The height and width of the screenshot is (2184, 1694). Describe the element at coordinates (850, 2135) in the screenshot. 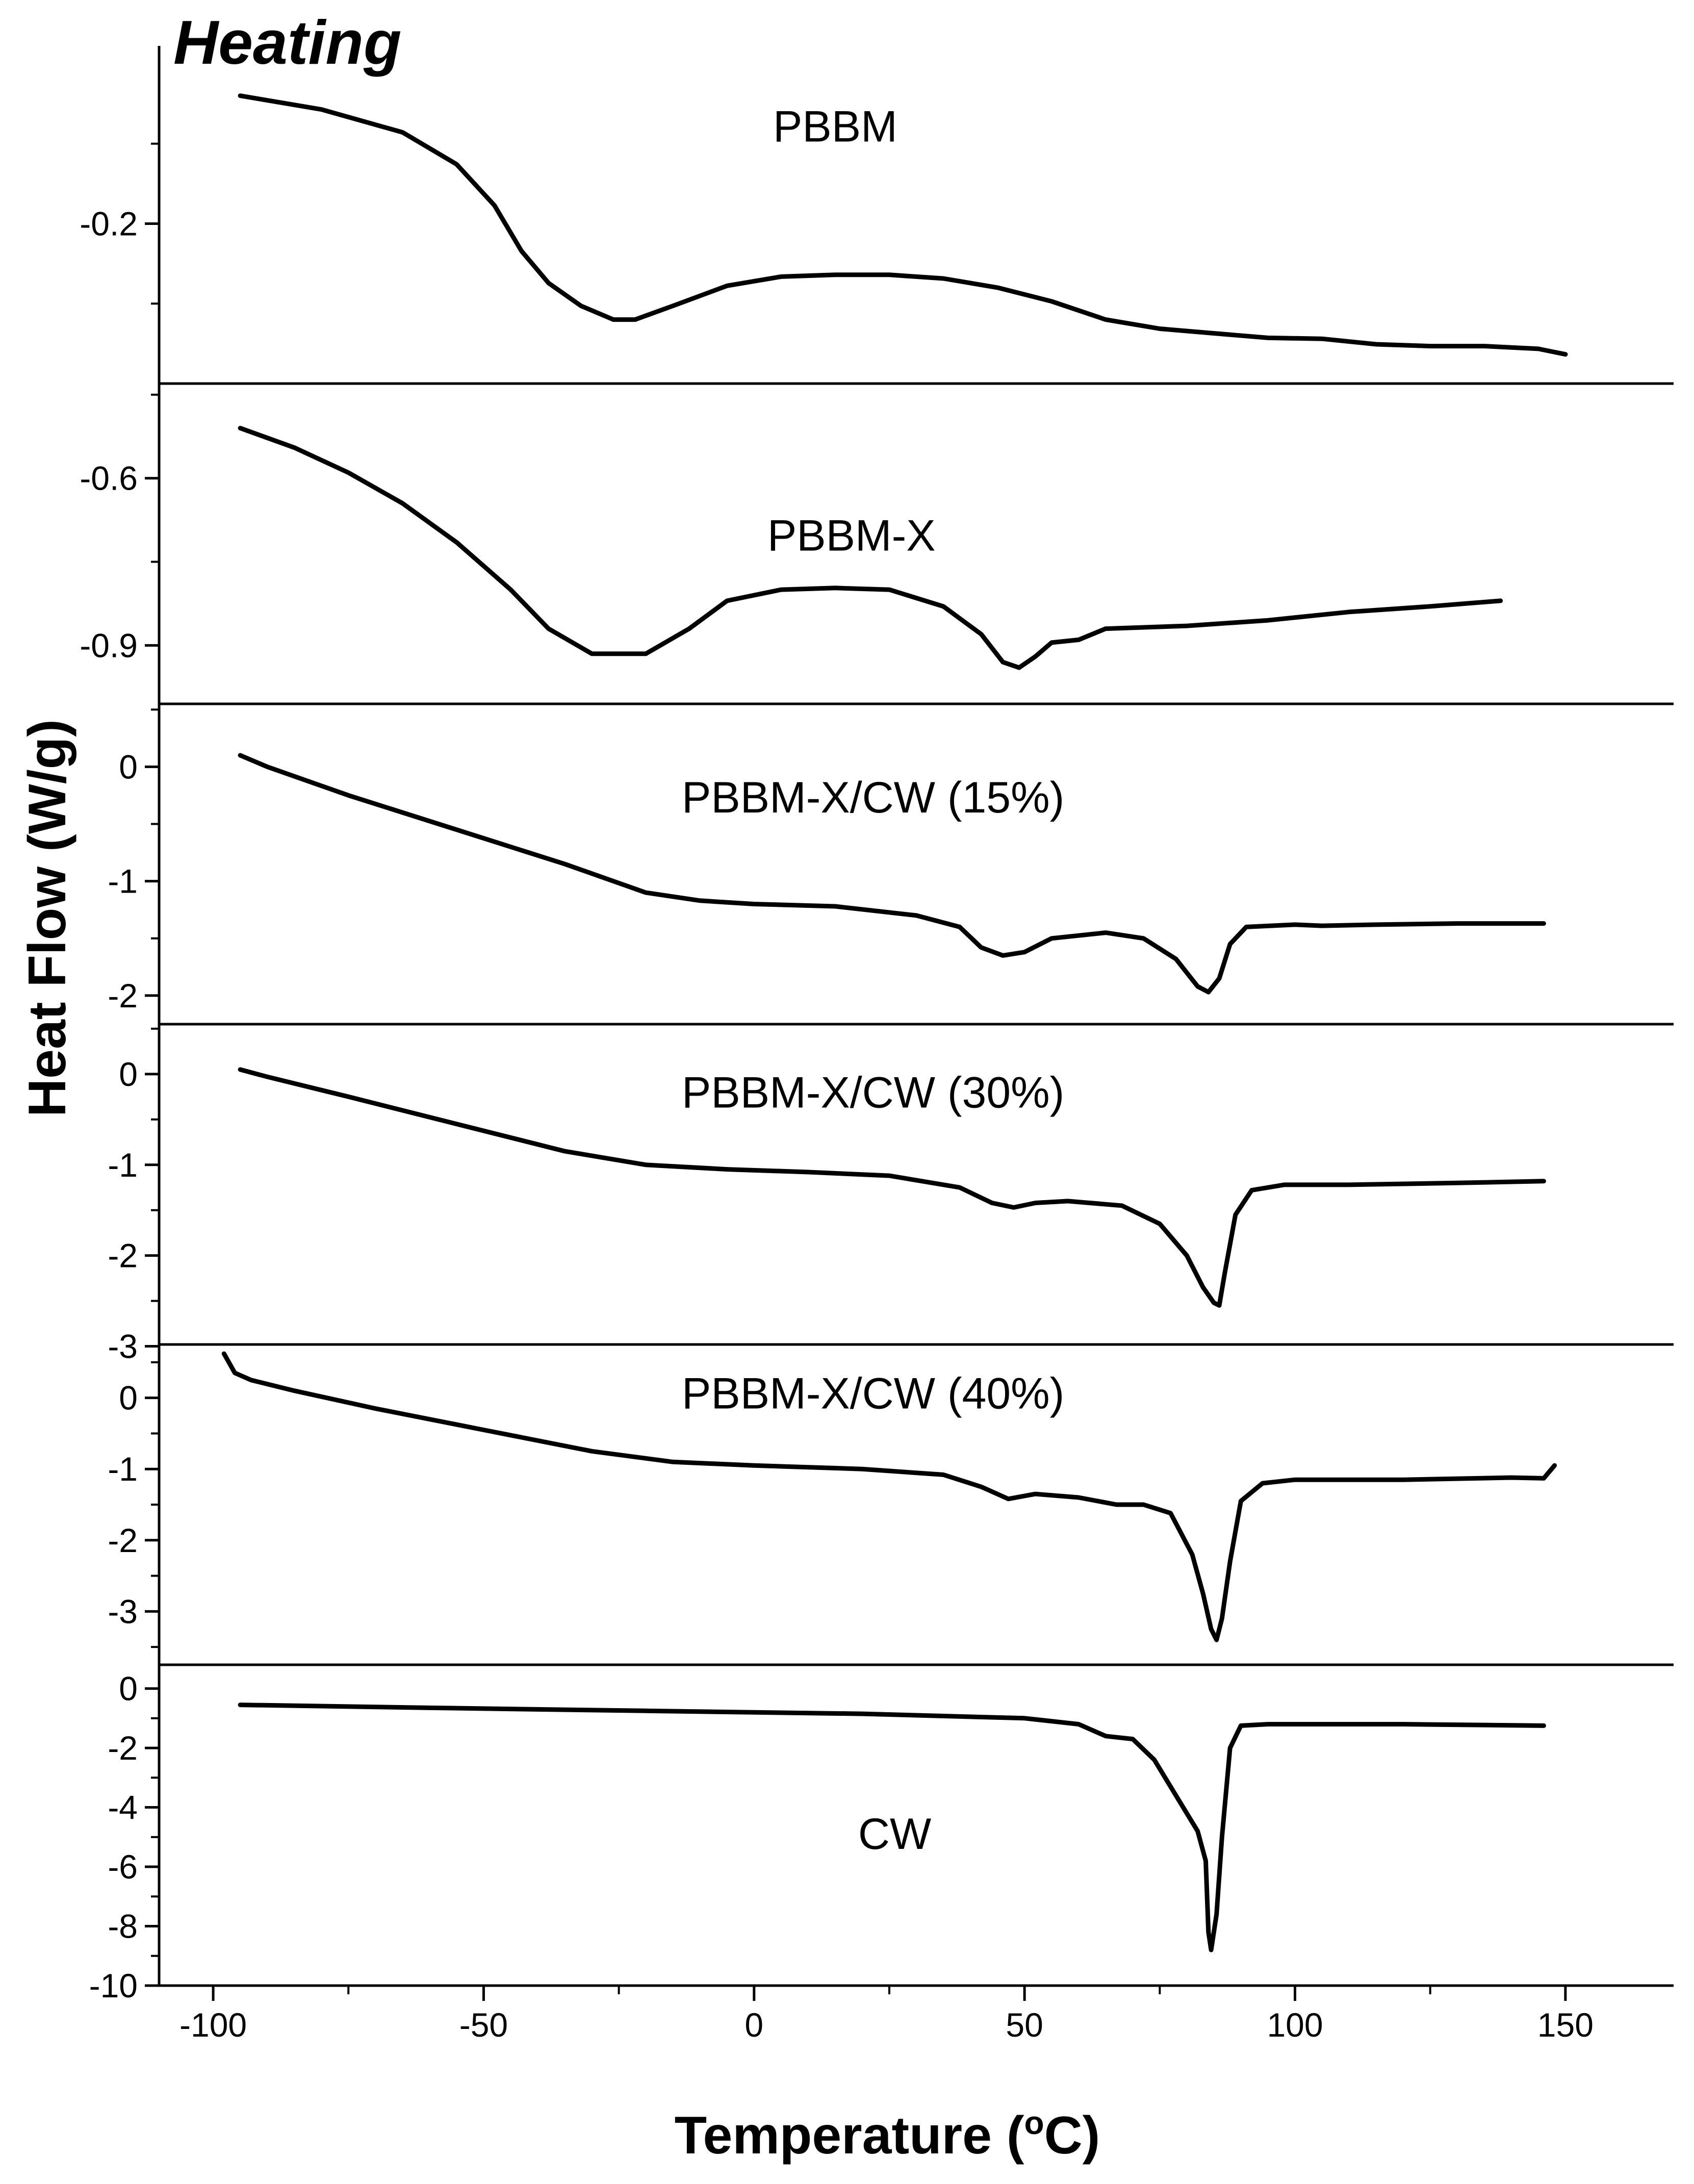

I see `x-axis-title-main: Temperature (` at that location.